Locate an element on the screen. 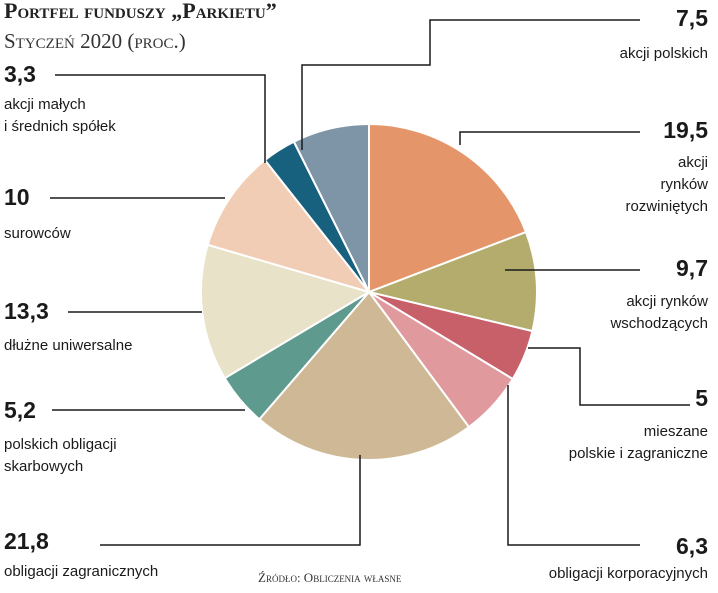  category-label: obligacji zagranicznych is located at coordinates (81, 571).